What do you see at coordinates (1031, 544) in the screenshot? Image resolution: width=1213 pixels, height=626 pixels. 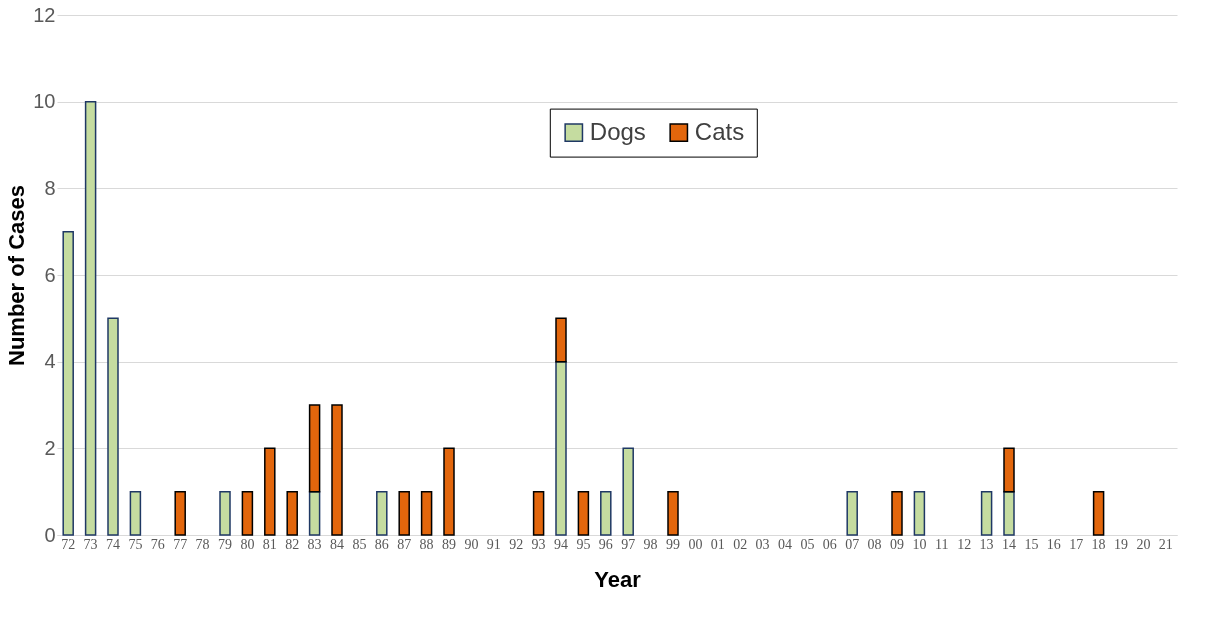 I see `x-tick-label: 15` at bounding box center [1031, 544].